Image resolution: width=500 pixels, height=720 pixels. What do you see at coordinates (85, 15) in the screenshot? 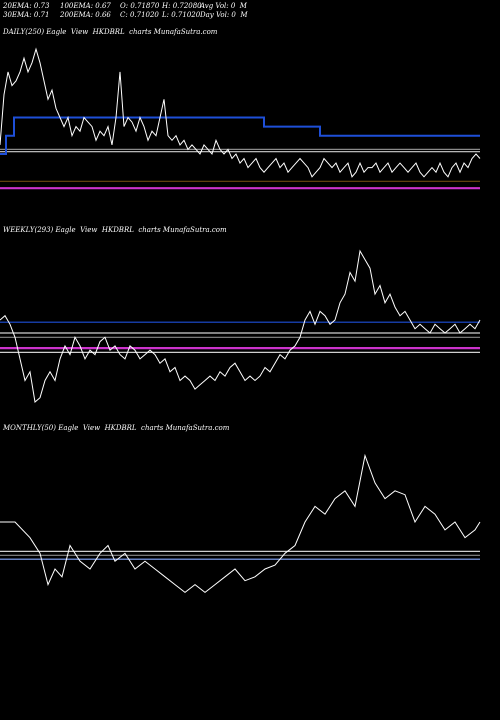
I see `header-row2-col2: 200EMA: 0.66` at bounding box center [85, 15].